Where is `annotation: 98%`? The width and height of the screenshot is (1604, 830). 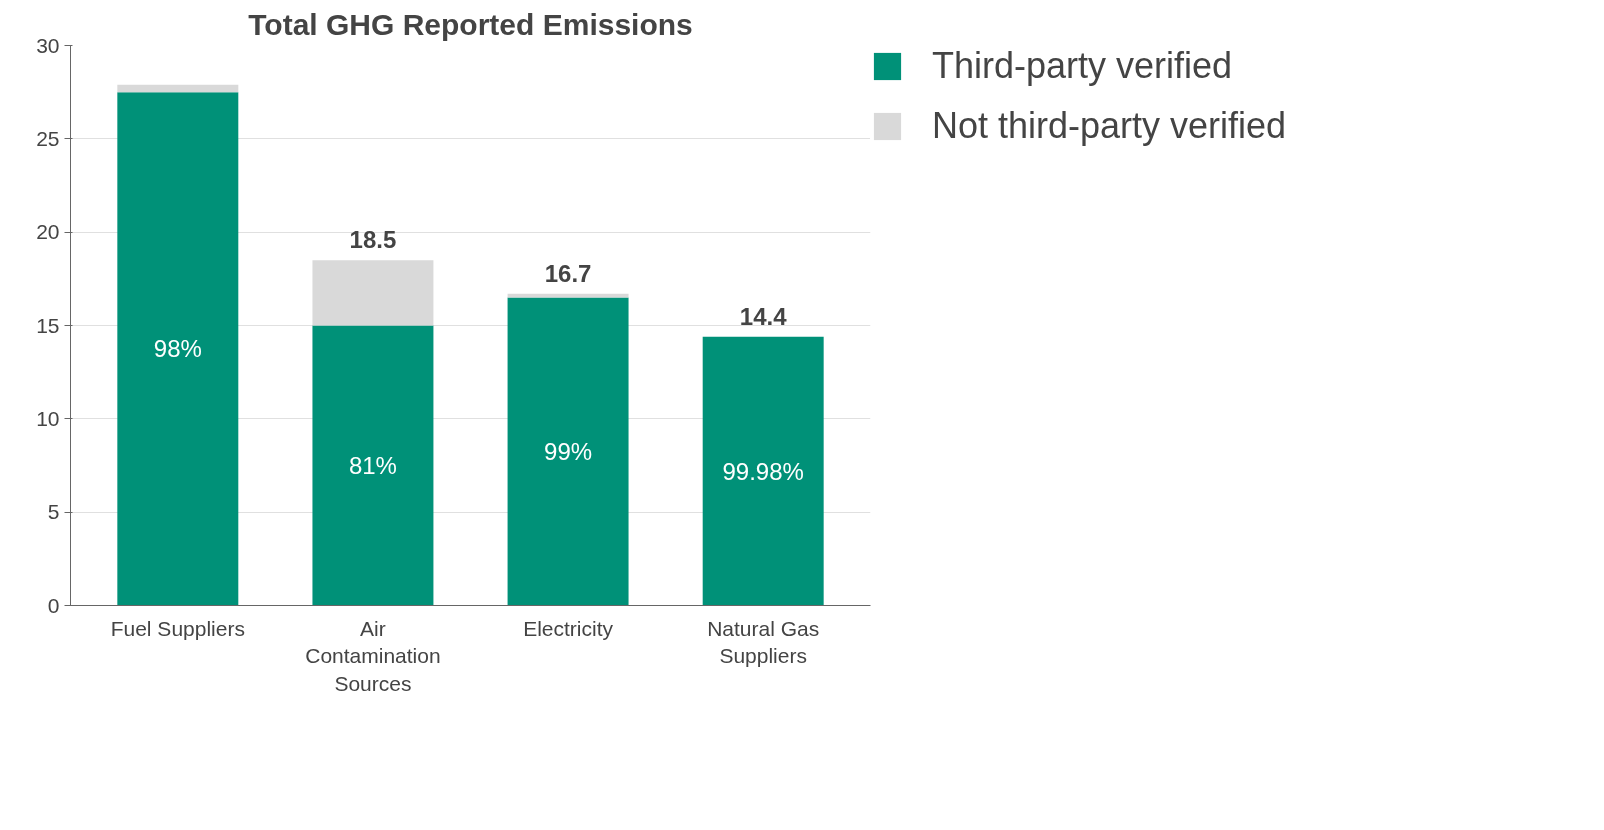 annotation: 98% is located at coordinates (177, 349).